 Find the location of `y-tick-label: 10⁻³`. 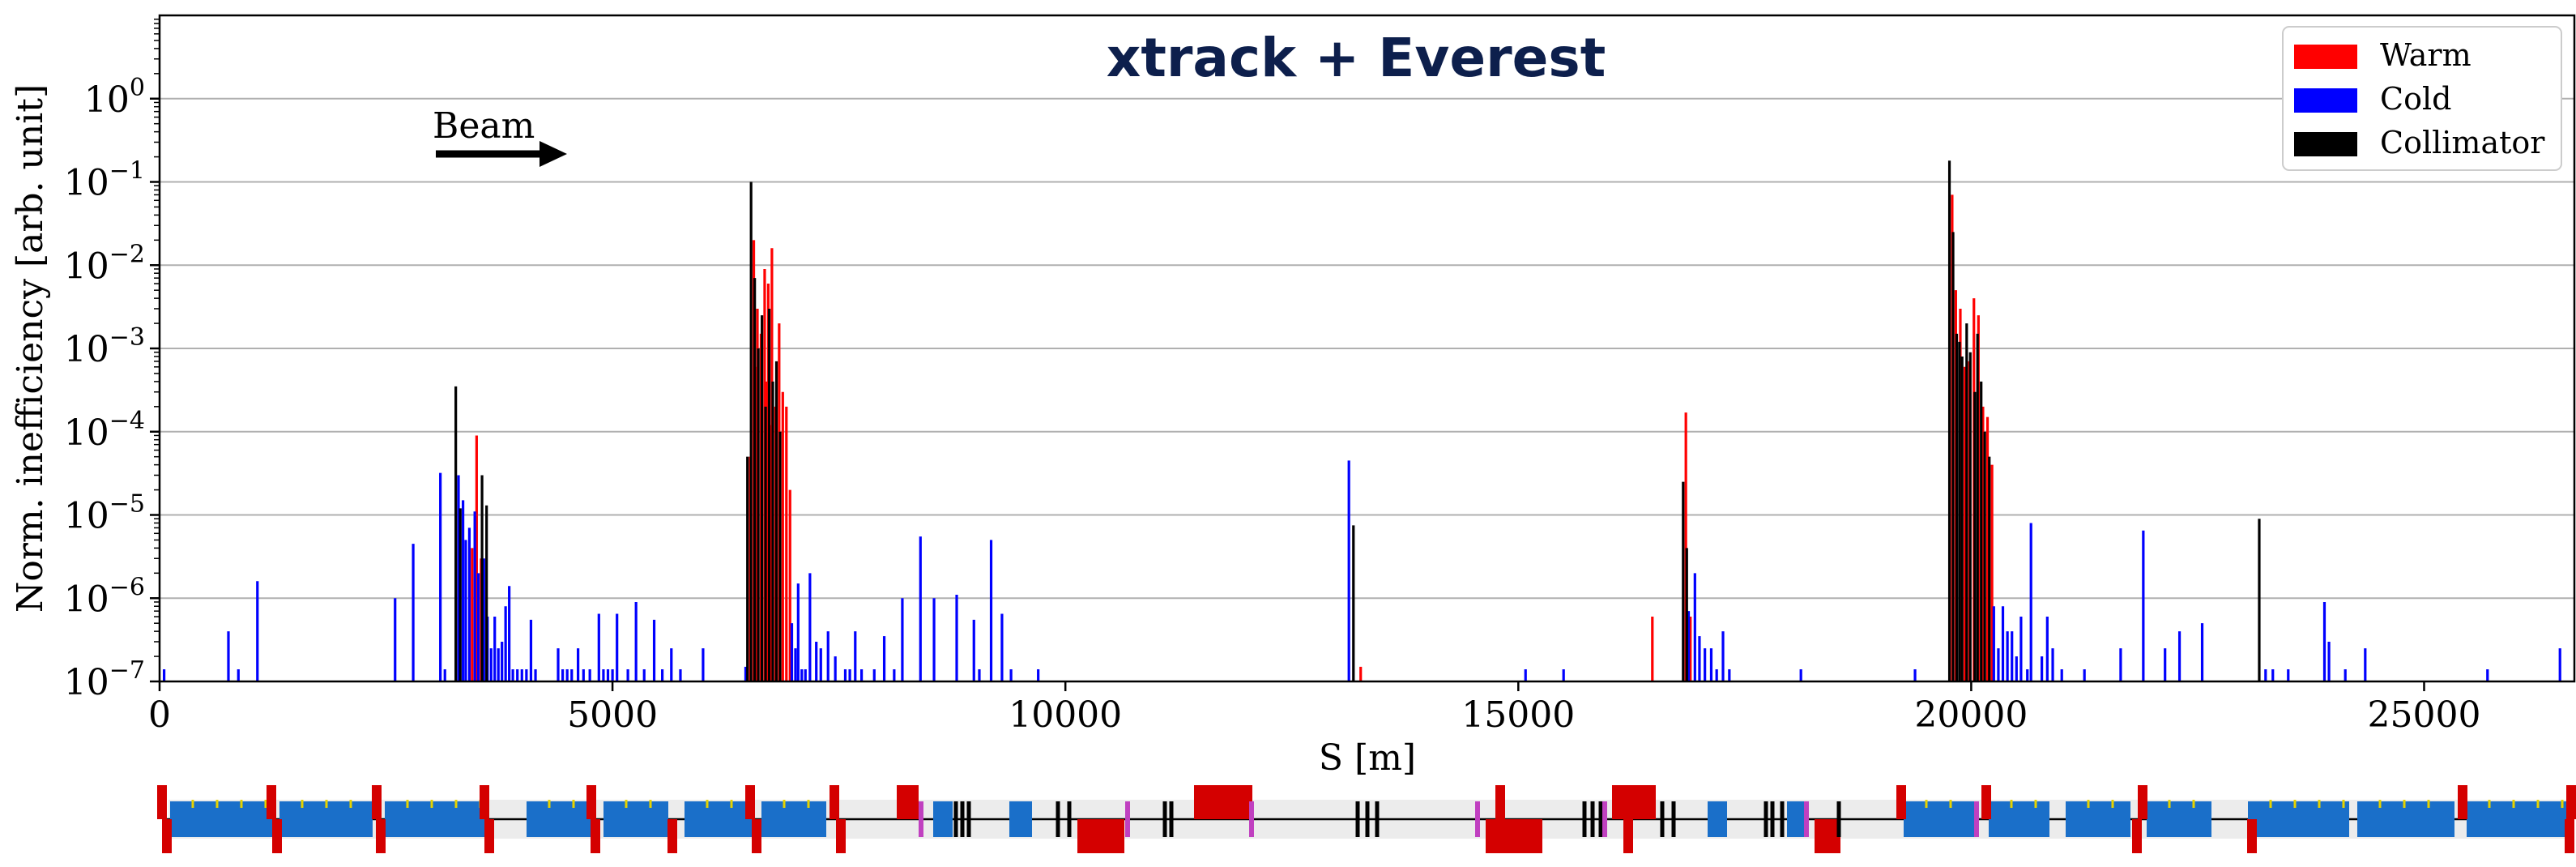

y-tick-label: 10⁻³ is located at coordinates (105, 346).